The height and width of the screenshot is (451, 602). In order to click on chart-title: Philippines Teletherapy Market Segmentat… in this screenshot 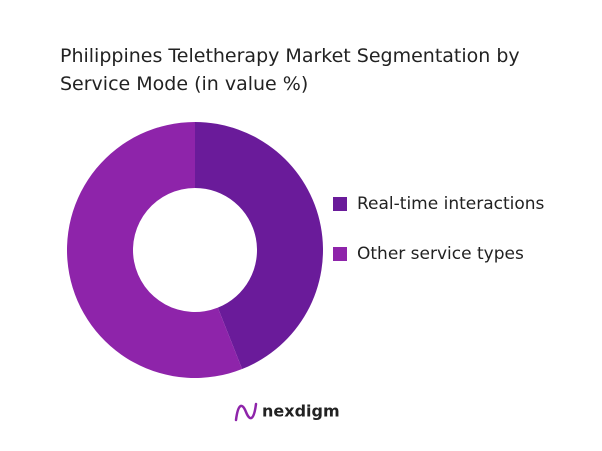, I will do `click(290, 70)`.